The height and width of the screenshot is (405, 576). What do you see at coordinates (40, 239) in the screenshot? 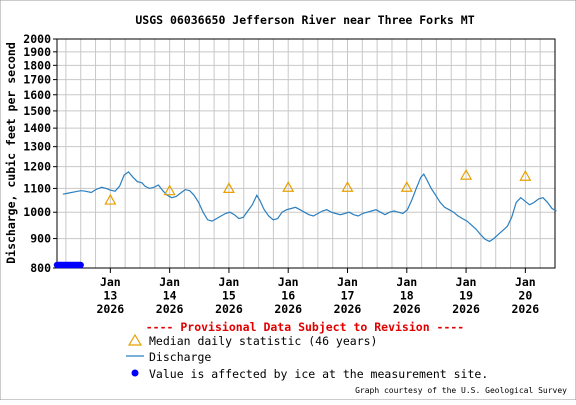
I see `y-tick-label: 900` at bounding box center [40, 239].